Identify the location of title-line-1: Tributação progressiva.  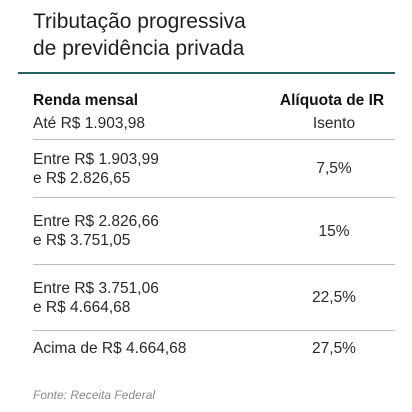
(139, 21).